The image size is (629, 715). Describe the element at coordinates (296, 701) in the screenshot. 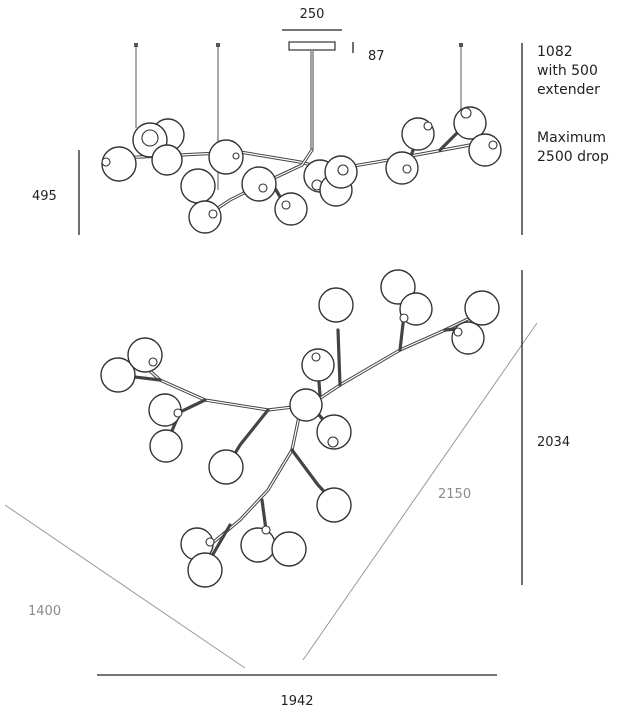

I see `plan-width-label: 1942` at that location.